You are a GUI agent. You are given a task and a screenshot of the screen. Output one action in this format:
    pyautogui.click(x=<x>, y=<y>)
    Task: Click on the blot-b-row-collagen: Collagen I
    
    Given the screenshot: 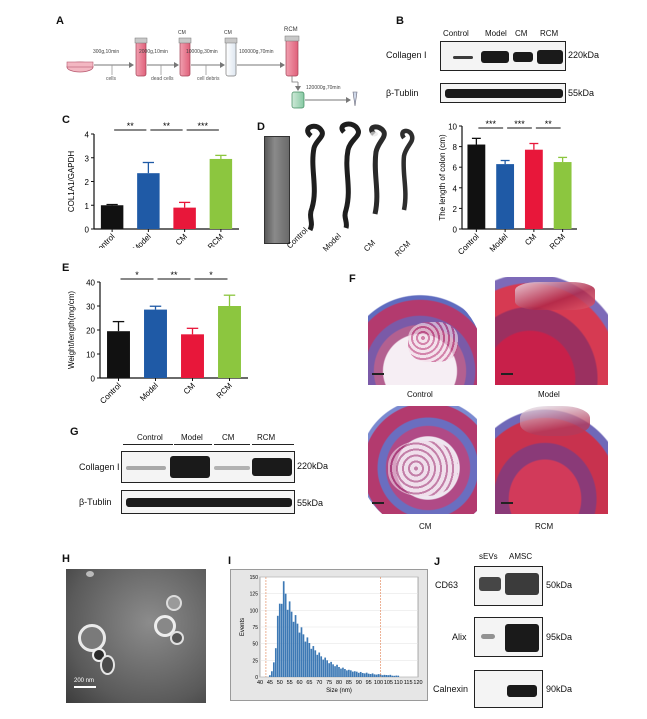 What is the action you would take?
    pyautogui.click(x=406, y=55)
    